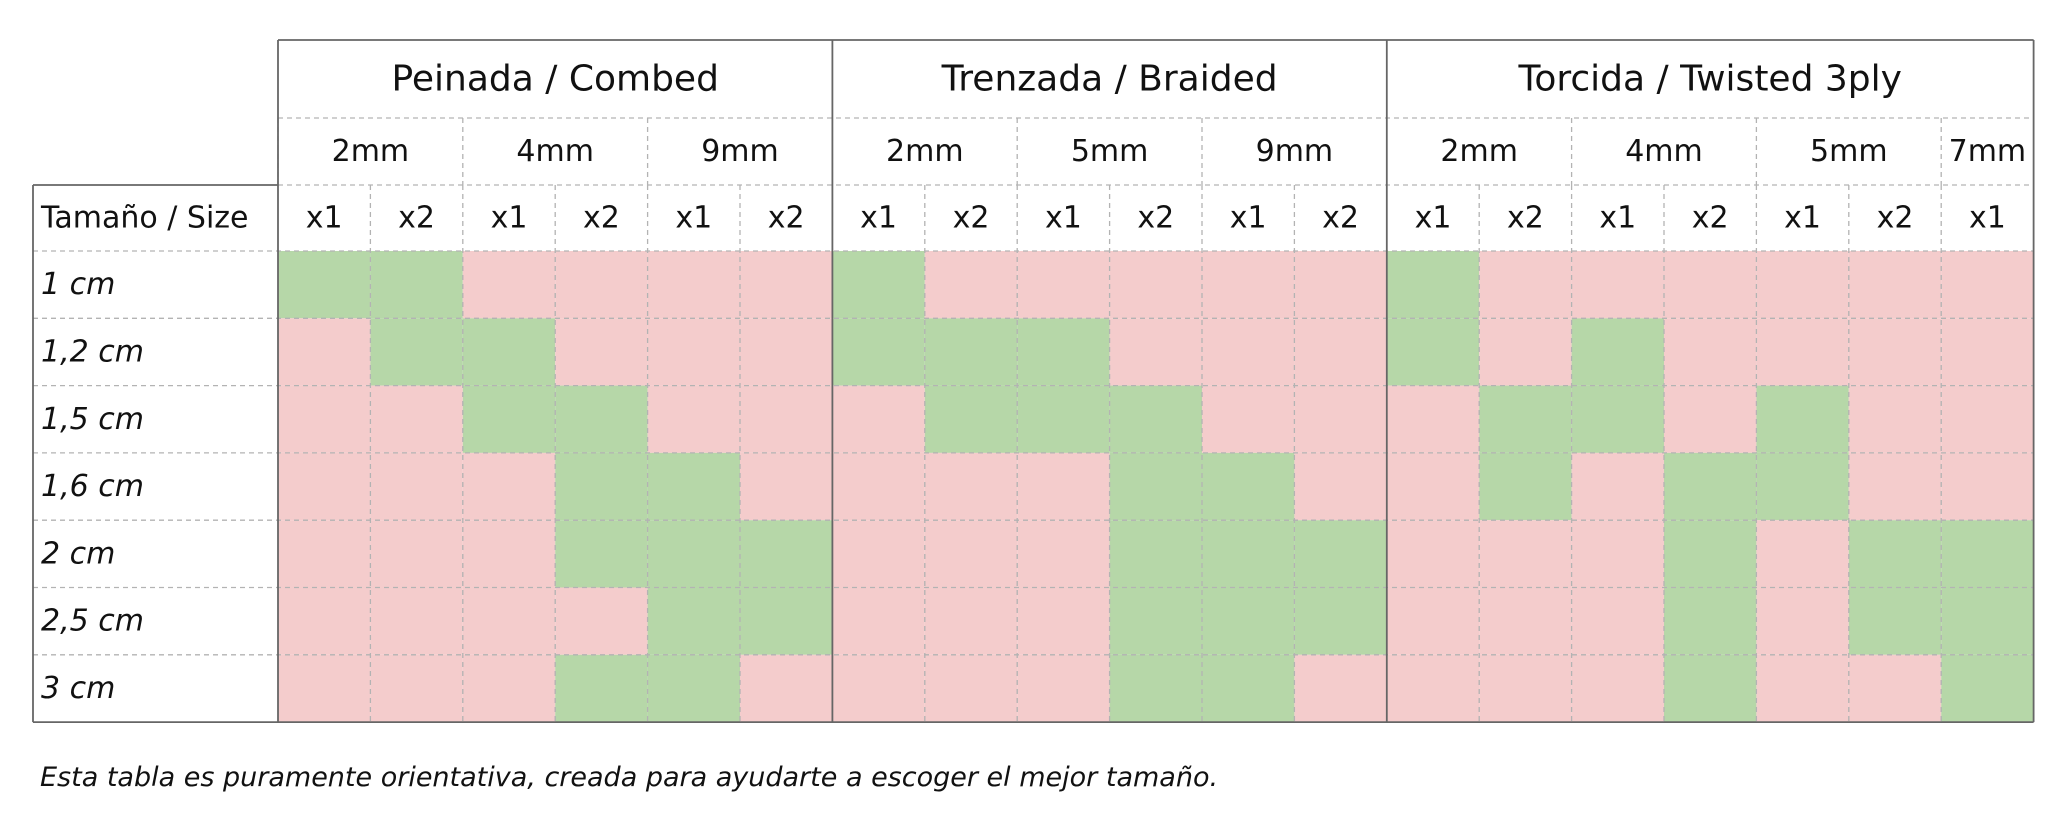 The width and height of the screenshot is (2048, 822). Describe the element at coordinates (554, 79) in the screenshot. I see `group-title: Peinada / Combed` at that location.